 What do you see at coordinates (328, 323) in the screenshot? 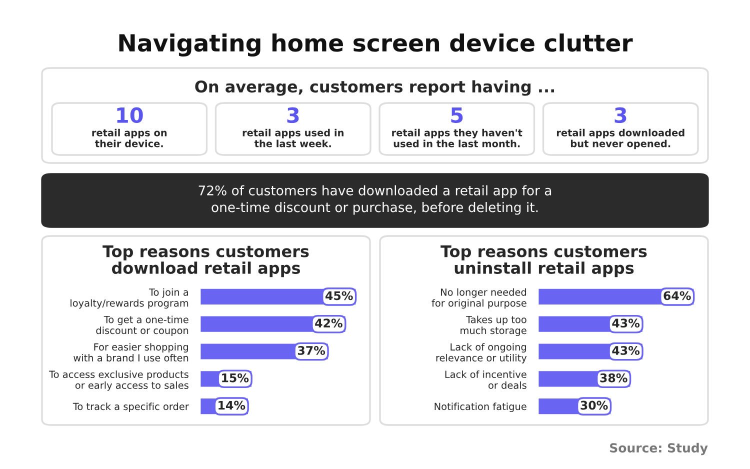
I see `data-label: 42%` at bounding box center [328, 323].